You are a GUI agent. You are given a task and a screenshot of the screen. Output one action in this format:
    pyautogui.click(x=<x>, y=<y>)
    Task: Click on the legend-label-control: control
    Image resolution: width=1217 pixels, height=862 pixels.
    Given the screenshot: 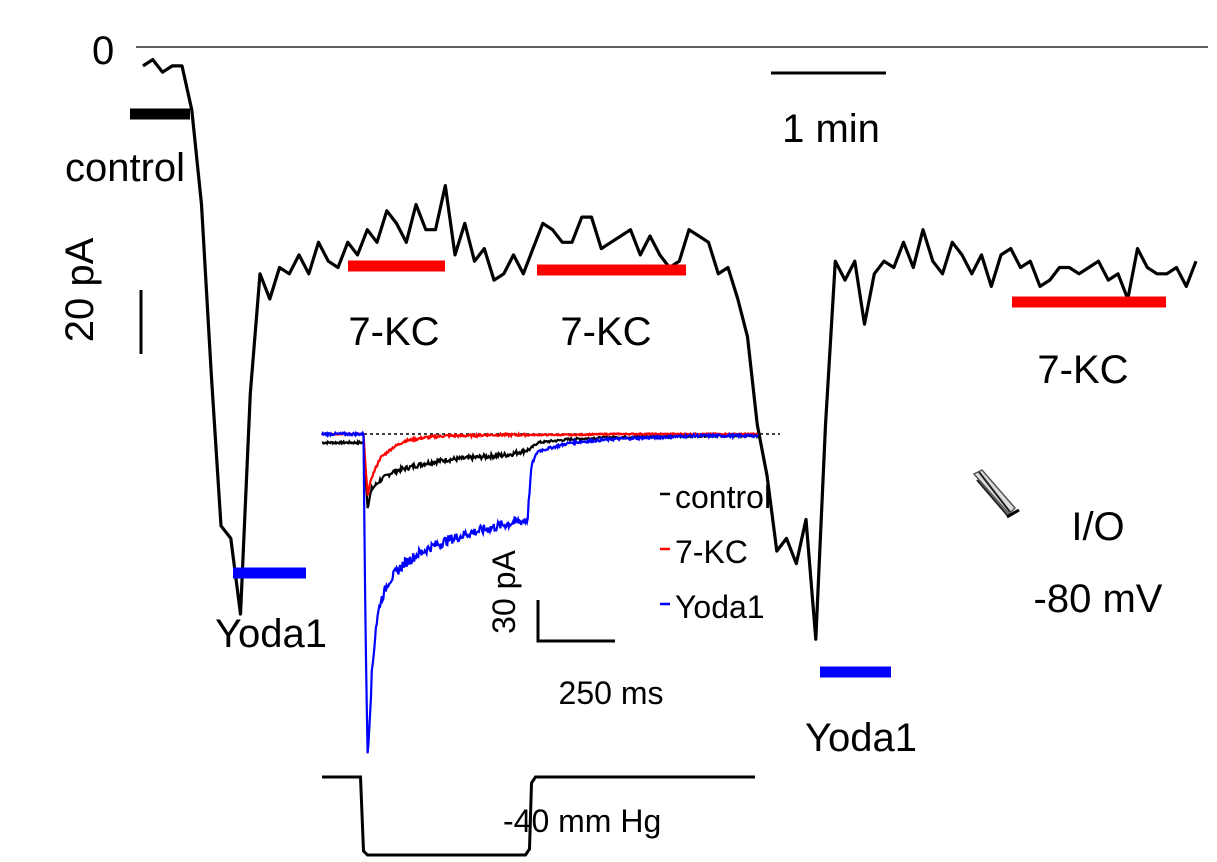 What is the action you would take?
    pyautogui.click(x=723, y=497)
    